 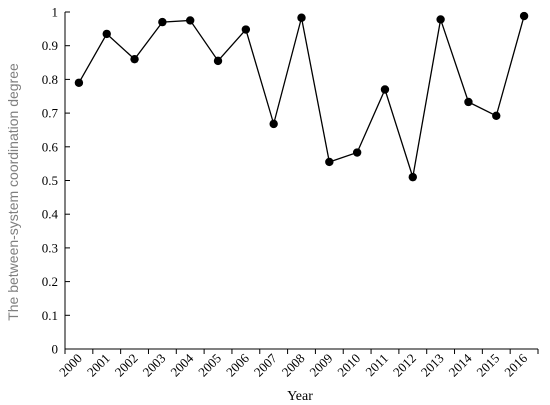 What do you see at coordinates (293, 365) in the screenshot?
I see `x-tick-label: 2008` at bounding box center [293, 365].